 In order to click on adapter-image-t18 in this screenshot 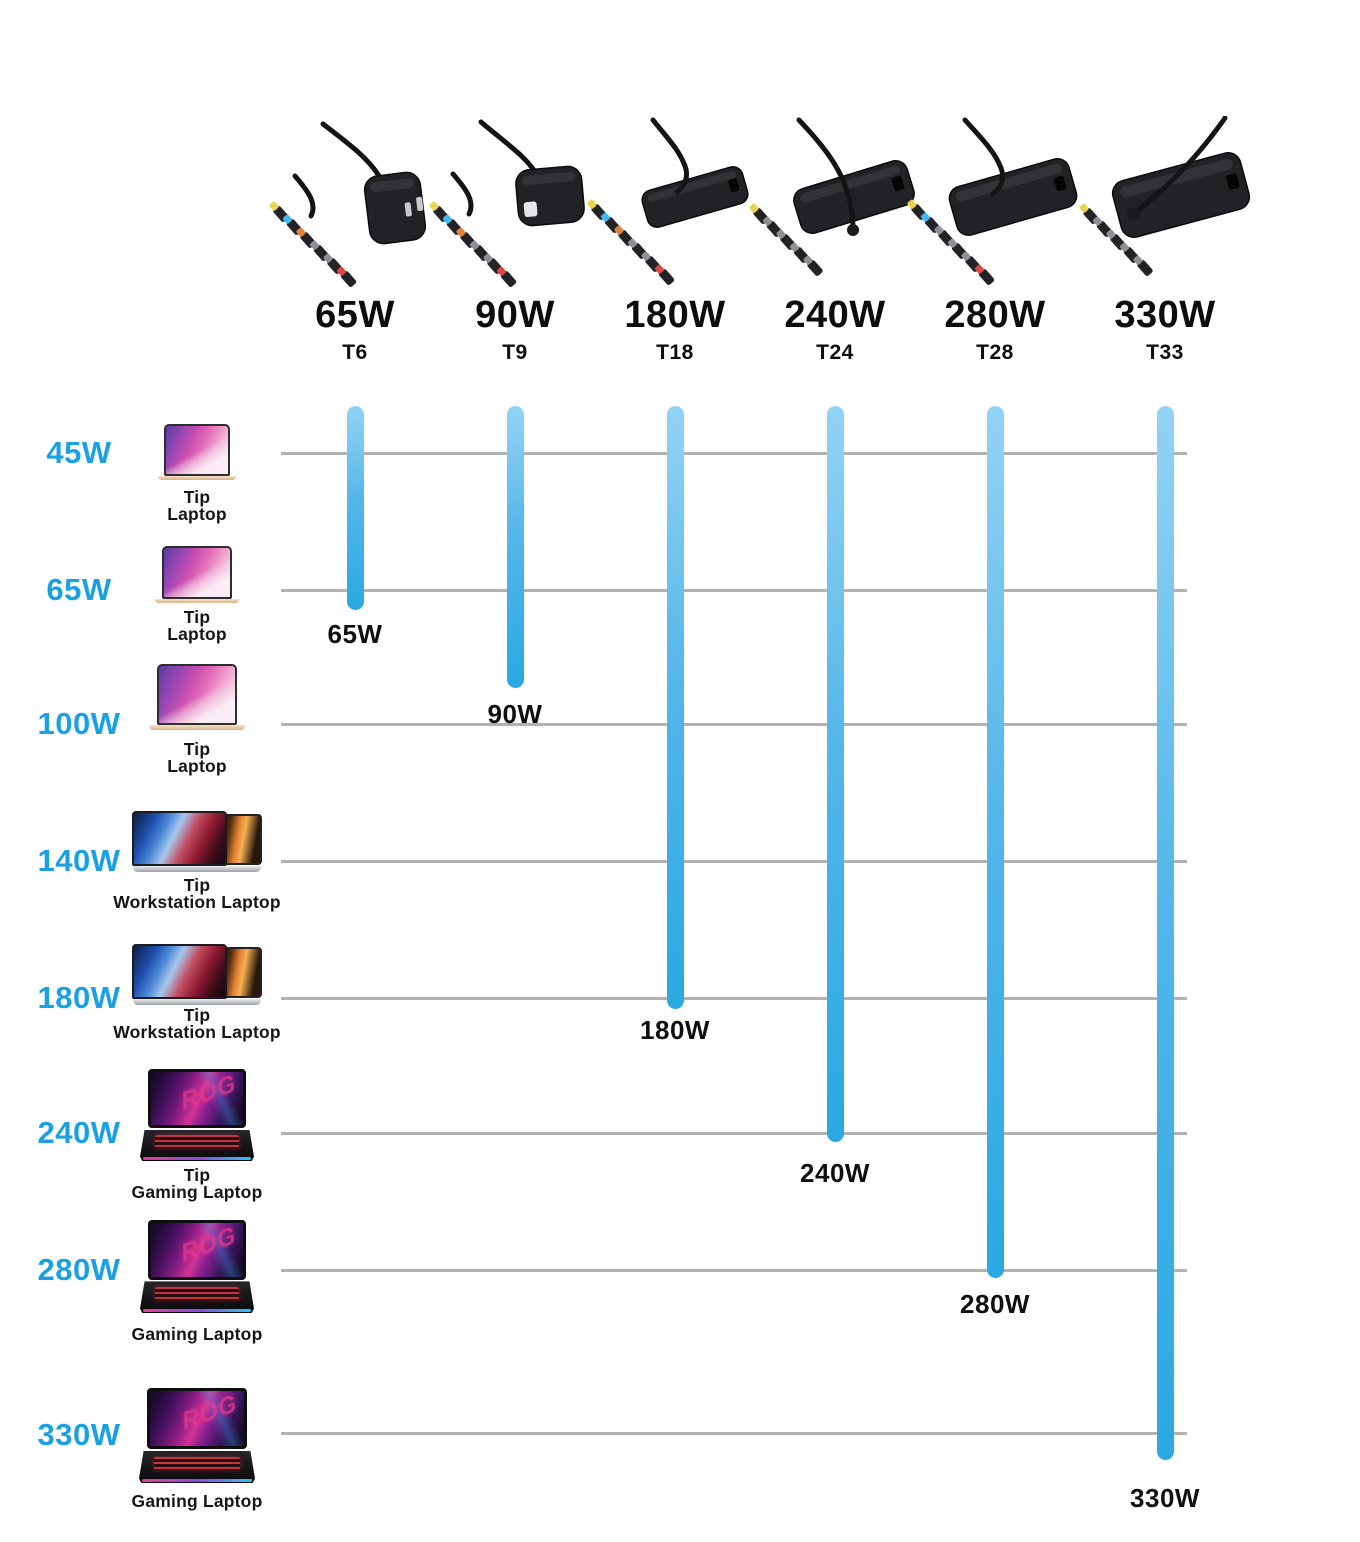, I will do `click(667, 201)`.